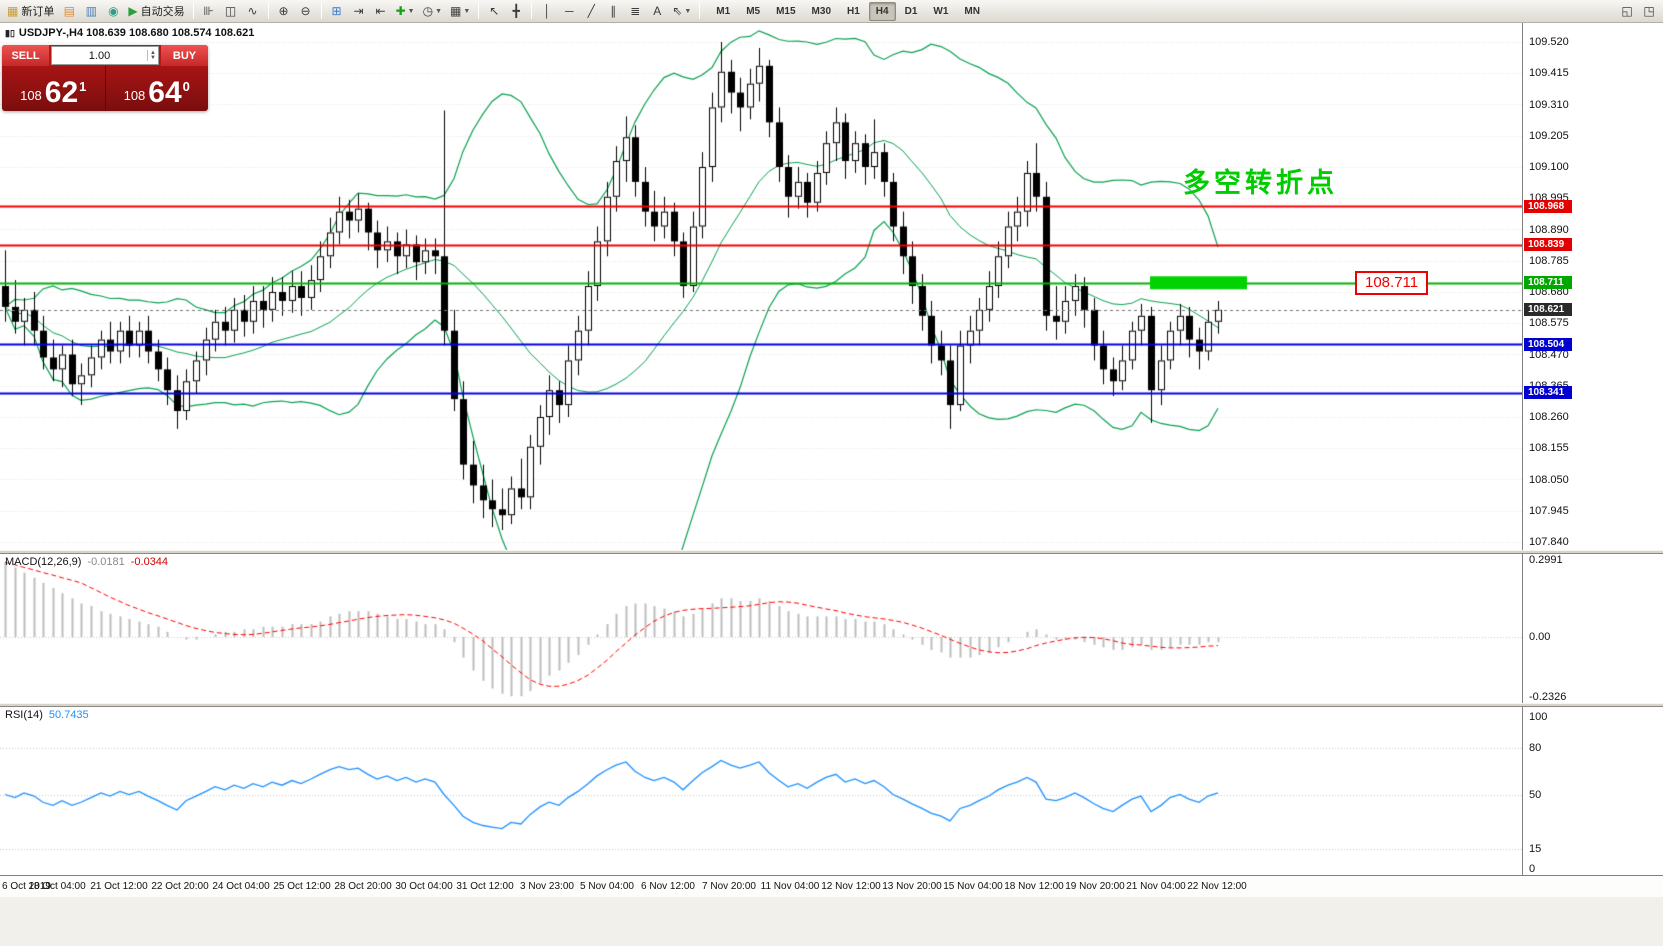  Describe the element at coordinates (972, 11) in the screenshot. I see `timeframe-button-mn: MN` at that location.